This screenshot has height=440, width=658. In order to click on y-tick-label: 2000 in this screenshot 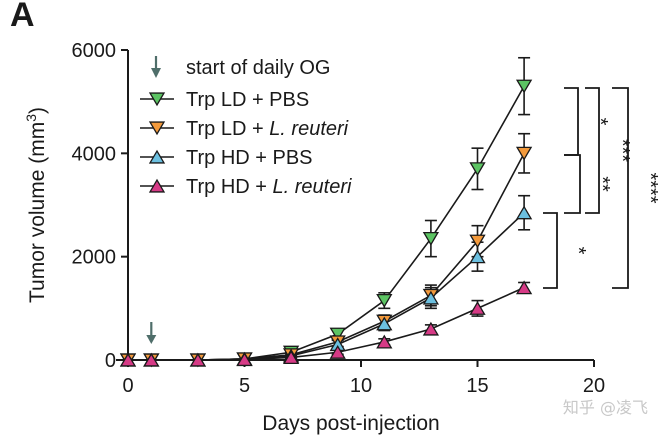, I will do `click(94, 258)`.